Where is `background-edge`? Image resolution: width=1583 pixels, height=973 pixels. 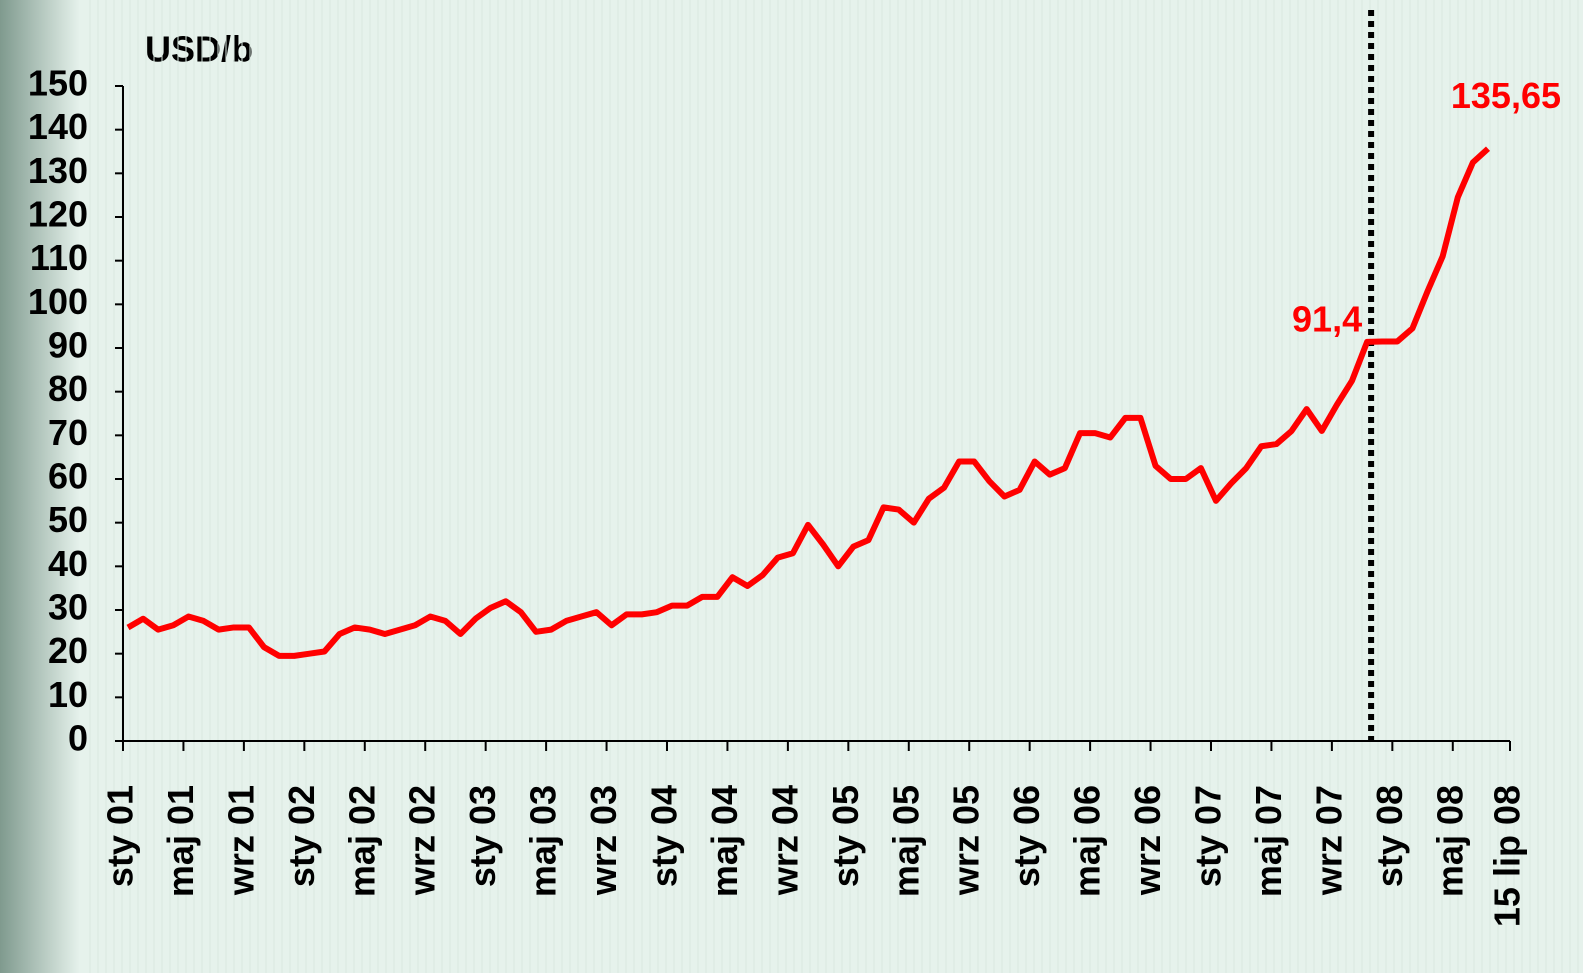 background-edge is located at coordinates (40, 486).